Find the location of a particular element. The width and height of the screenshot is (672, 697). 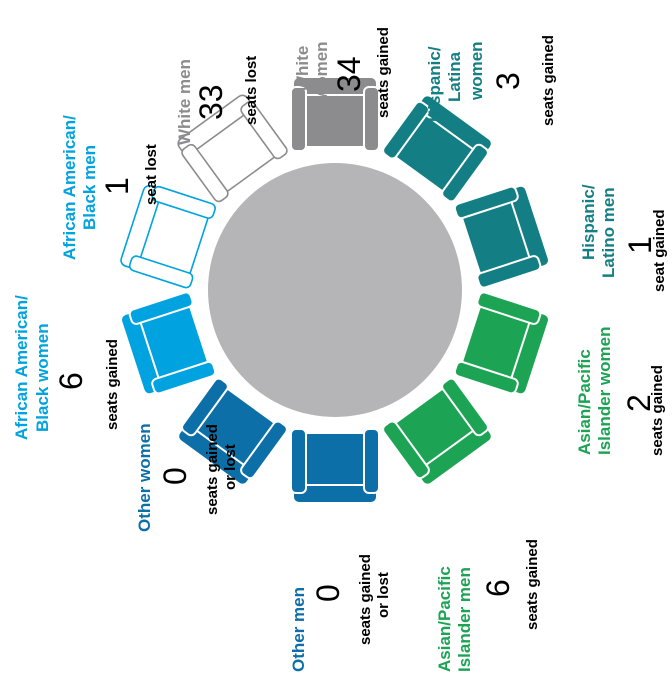

group-name-line2: Latina is located at coordinates (454, 76).